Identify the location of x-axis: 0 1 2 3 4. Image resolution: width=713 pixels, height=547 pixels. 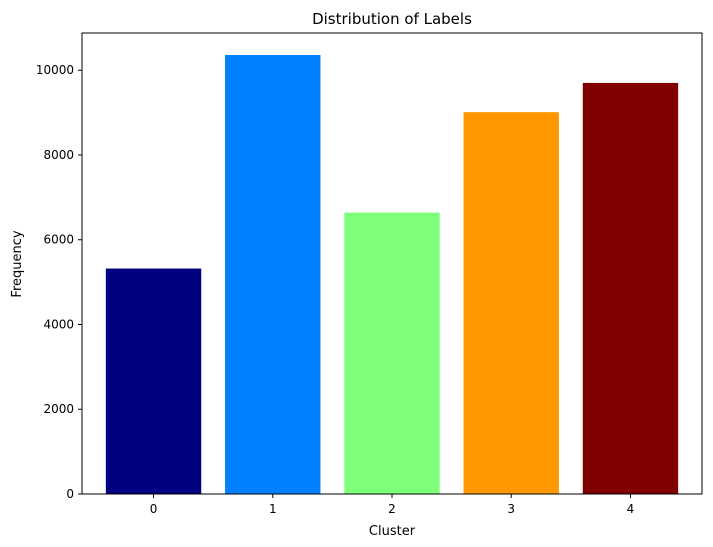
(392, 505).